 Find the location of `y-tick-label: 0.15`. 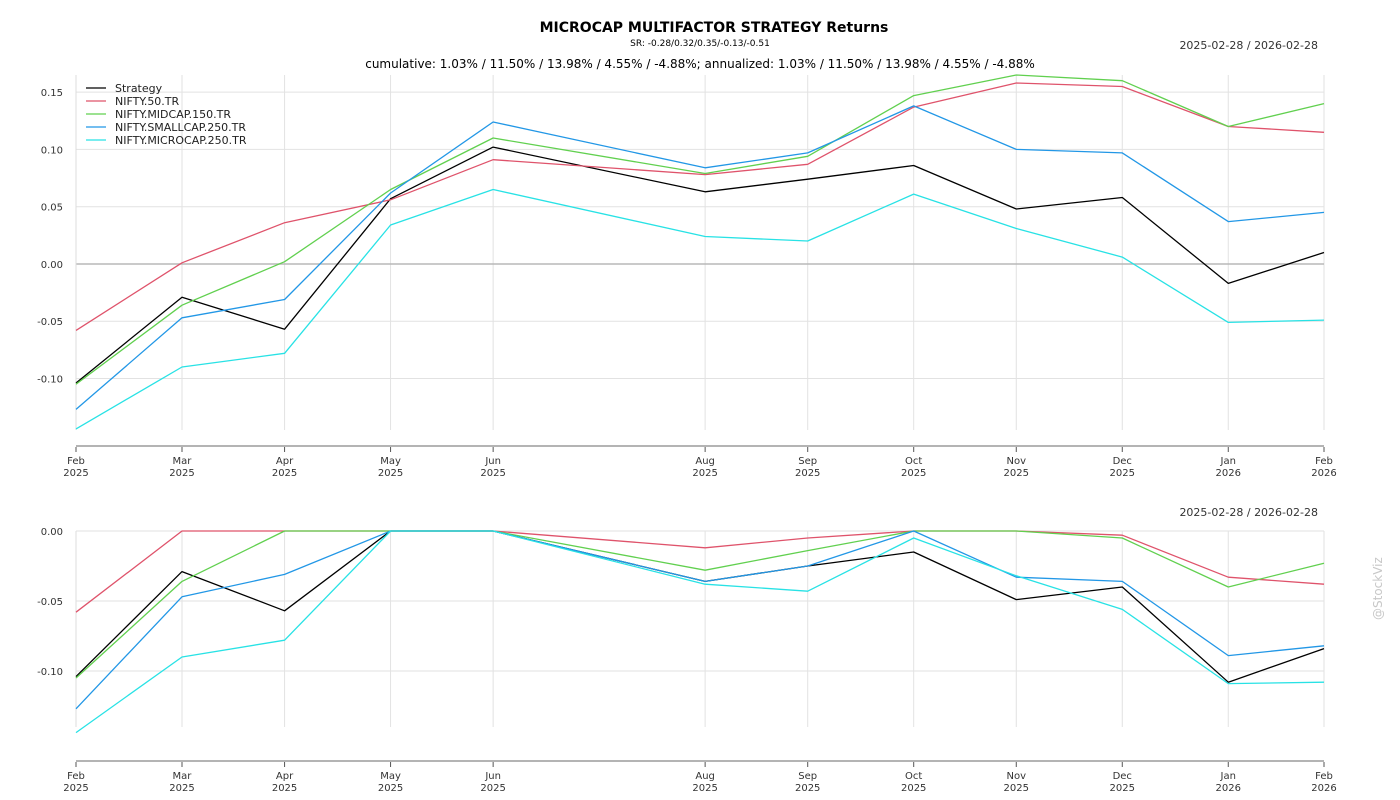

y-tick-label: 0.15 is located at coordinates (52, 93).